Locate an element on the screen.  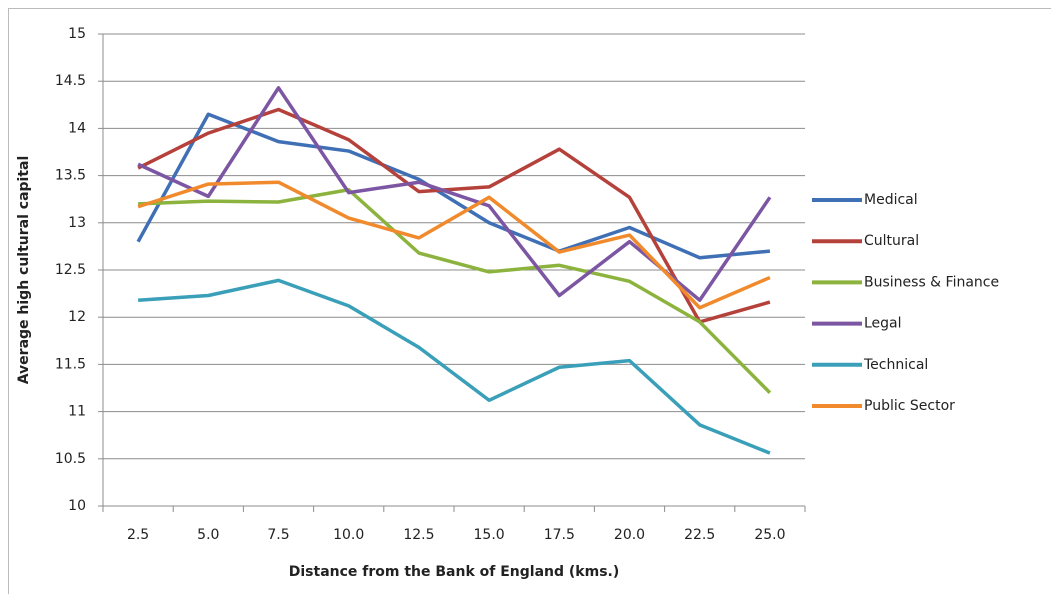
y-axis-title: Average high cultural capital is located at coordinates (24, 270).